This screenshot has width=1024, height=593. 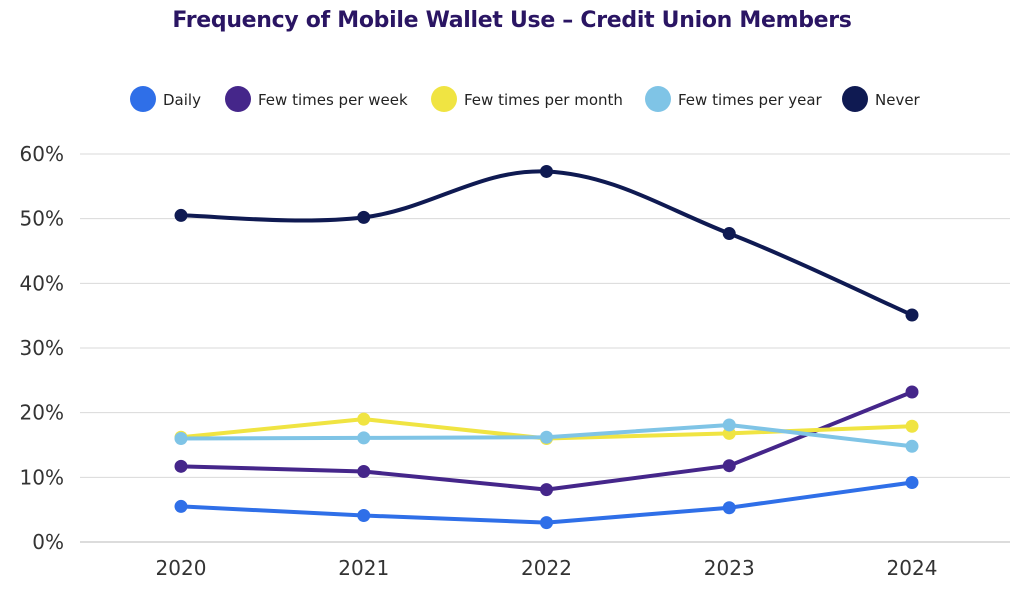 I want to click on data-point-few-times-per-week-2024, so click(x=912, y=392).